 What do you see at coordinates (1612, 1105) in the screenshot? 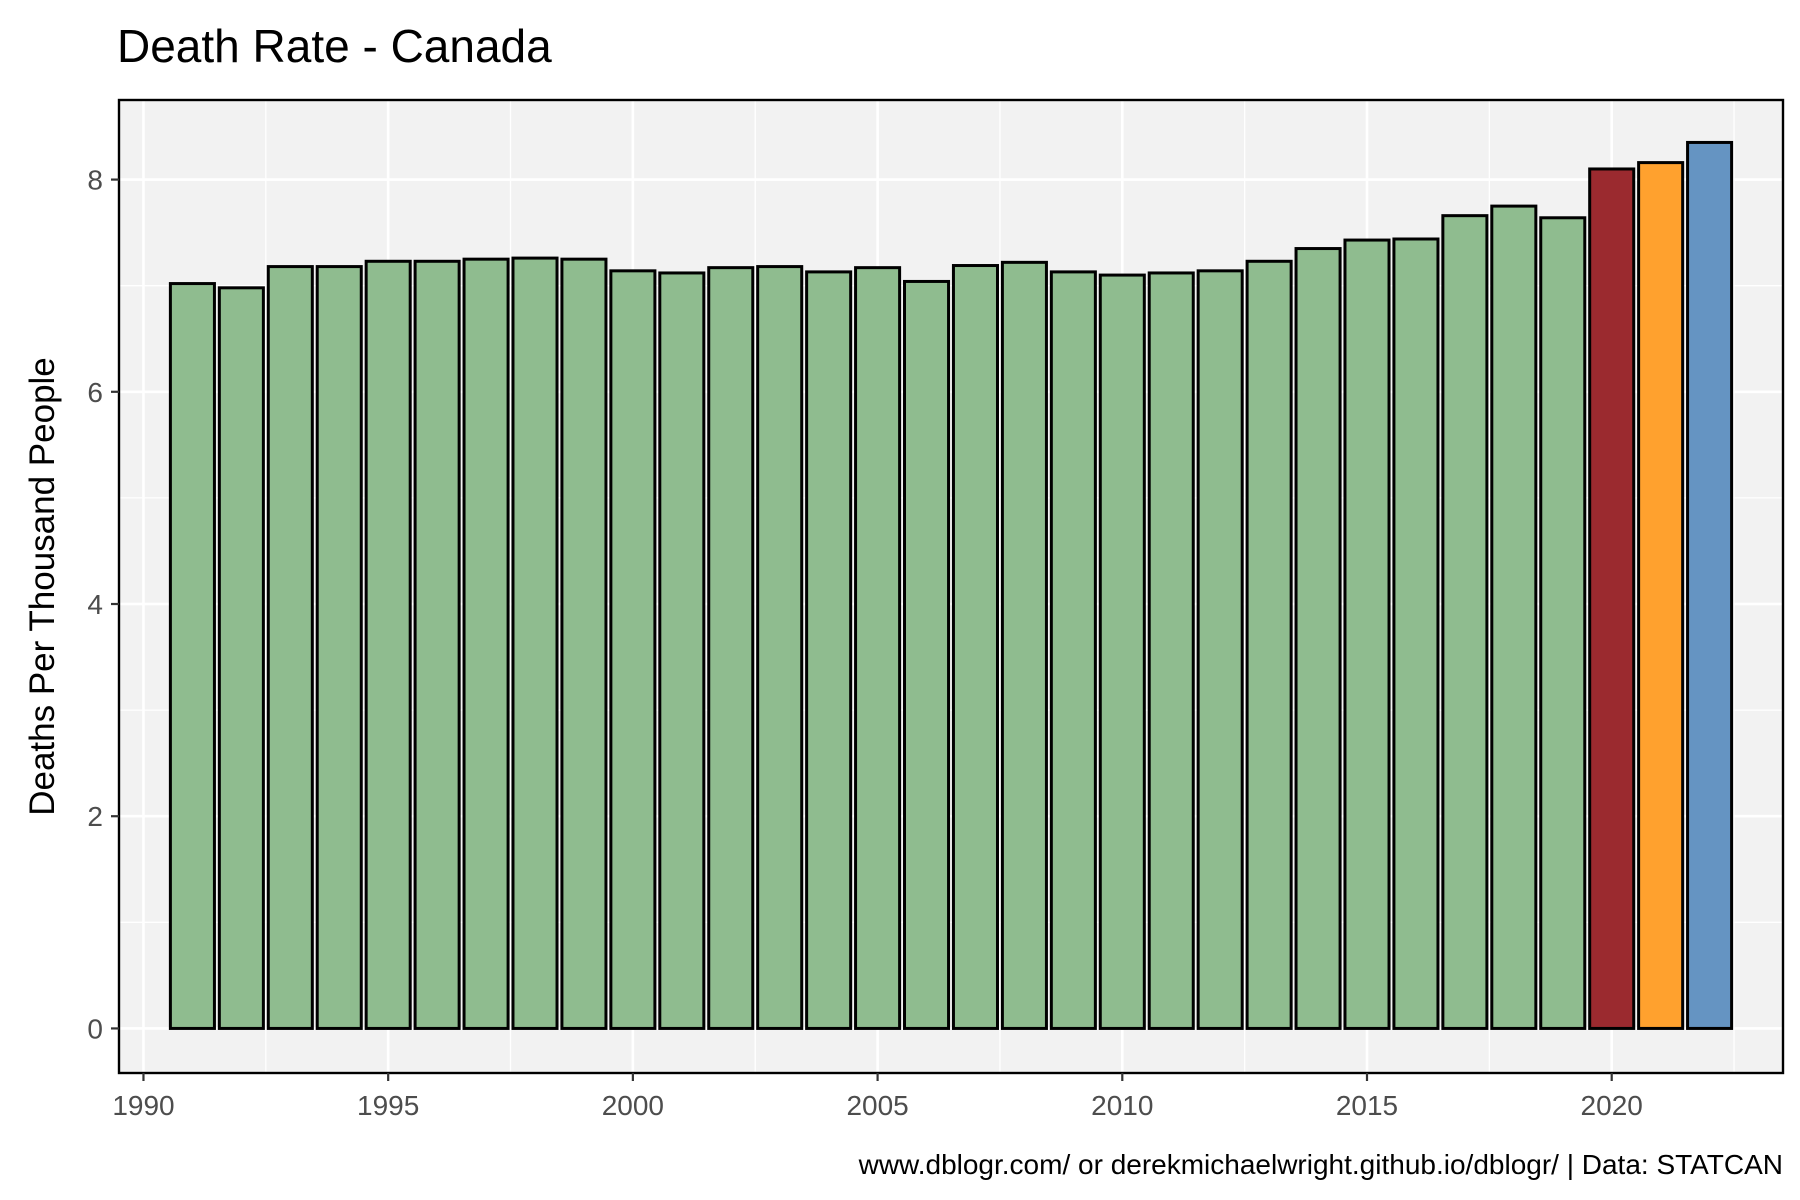
I see `x-tick-label: 2020` at bounding box center [1612, 1105].